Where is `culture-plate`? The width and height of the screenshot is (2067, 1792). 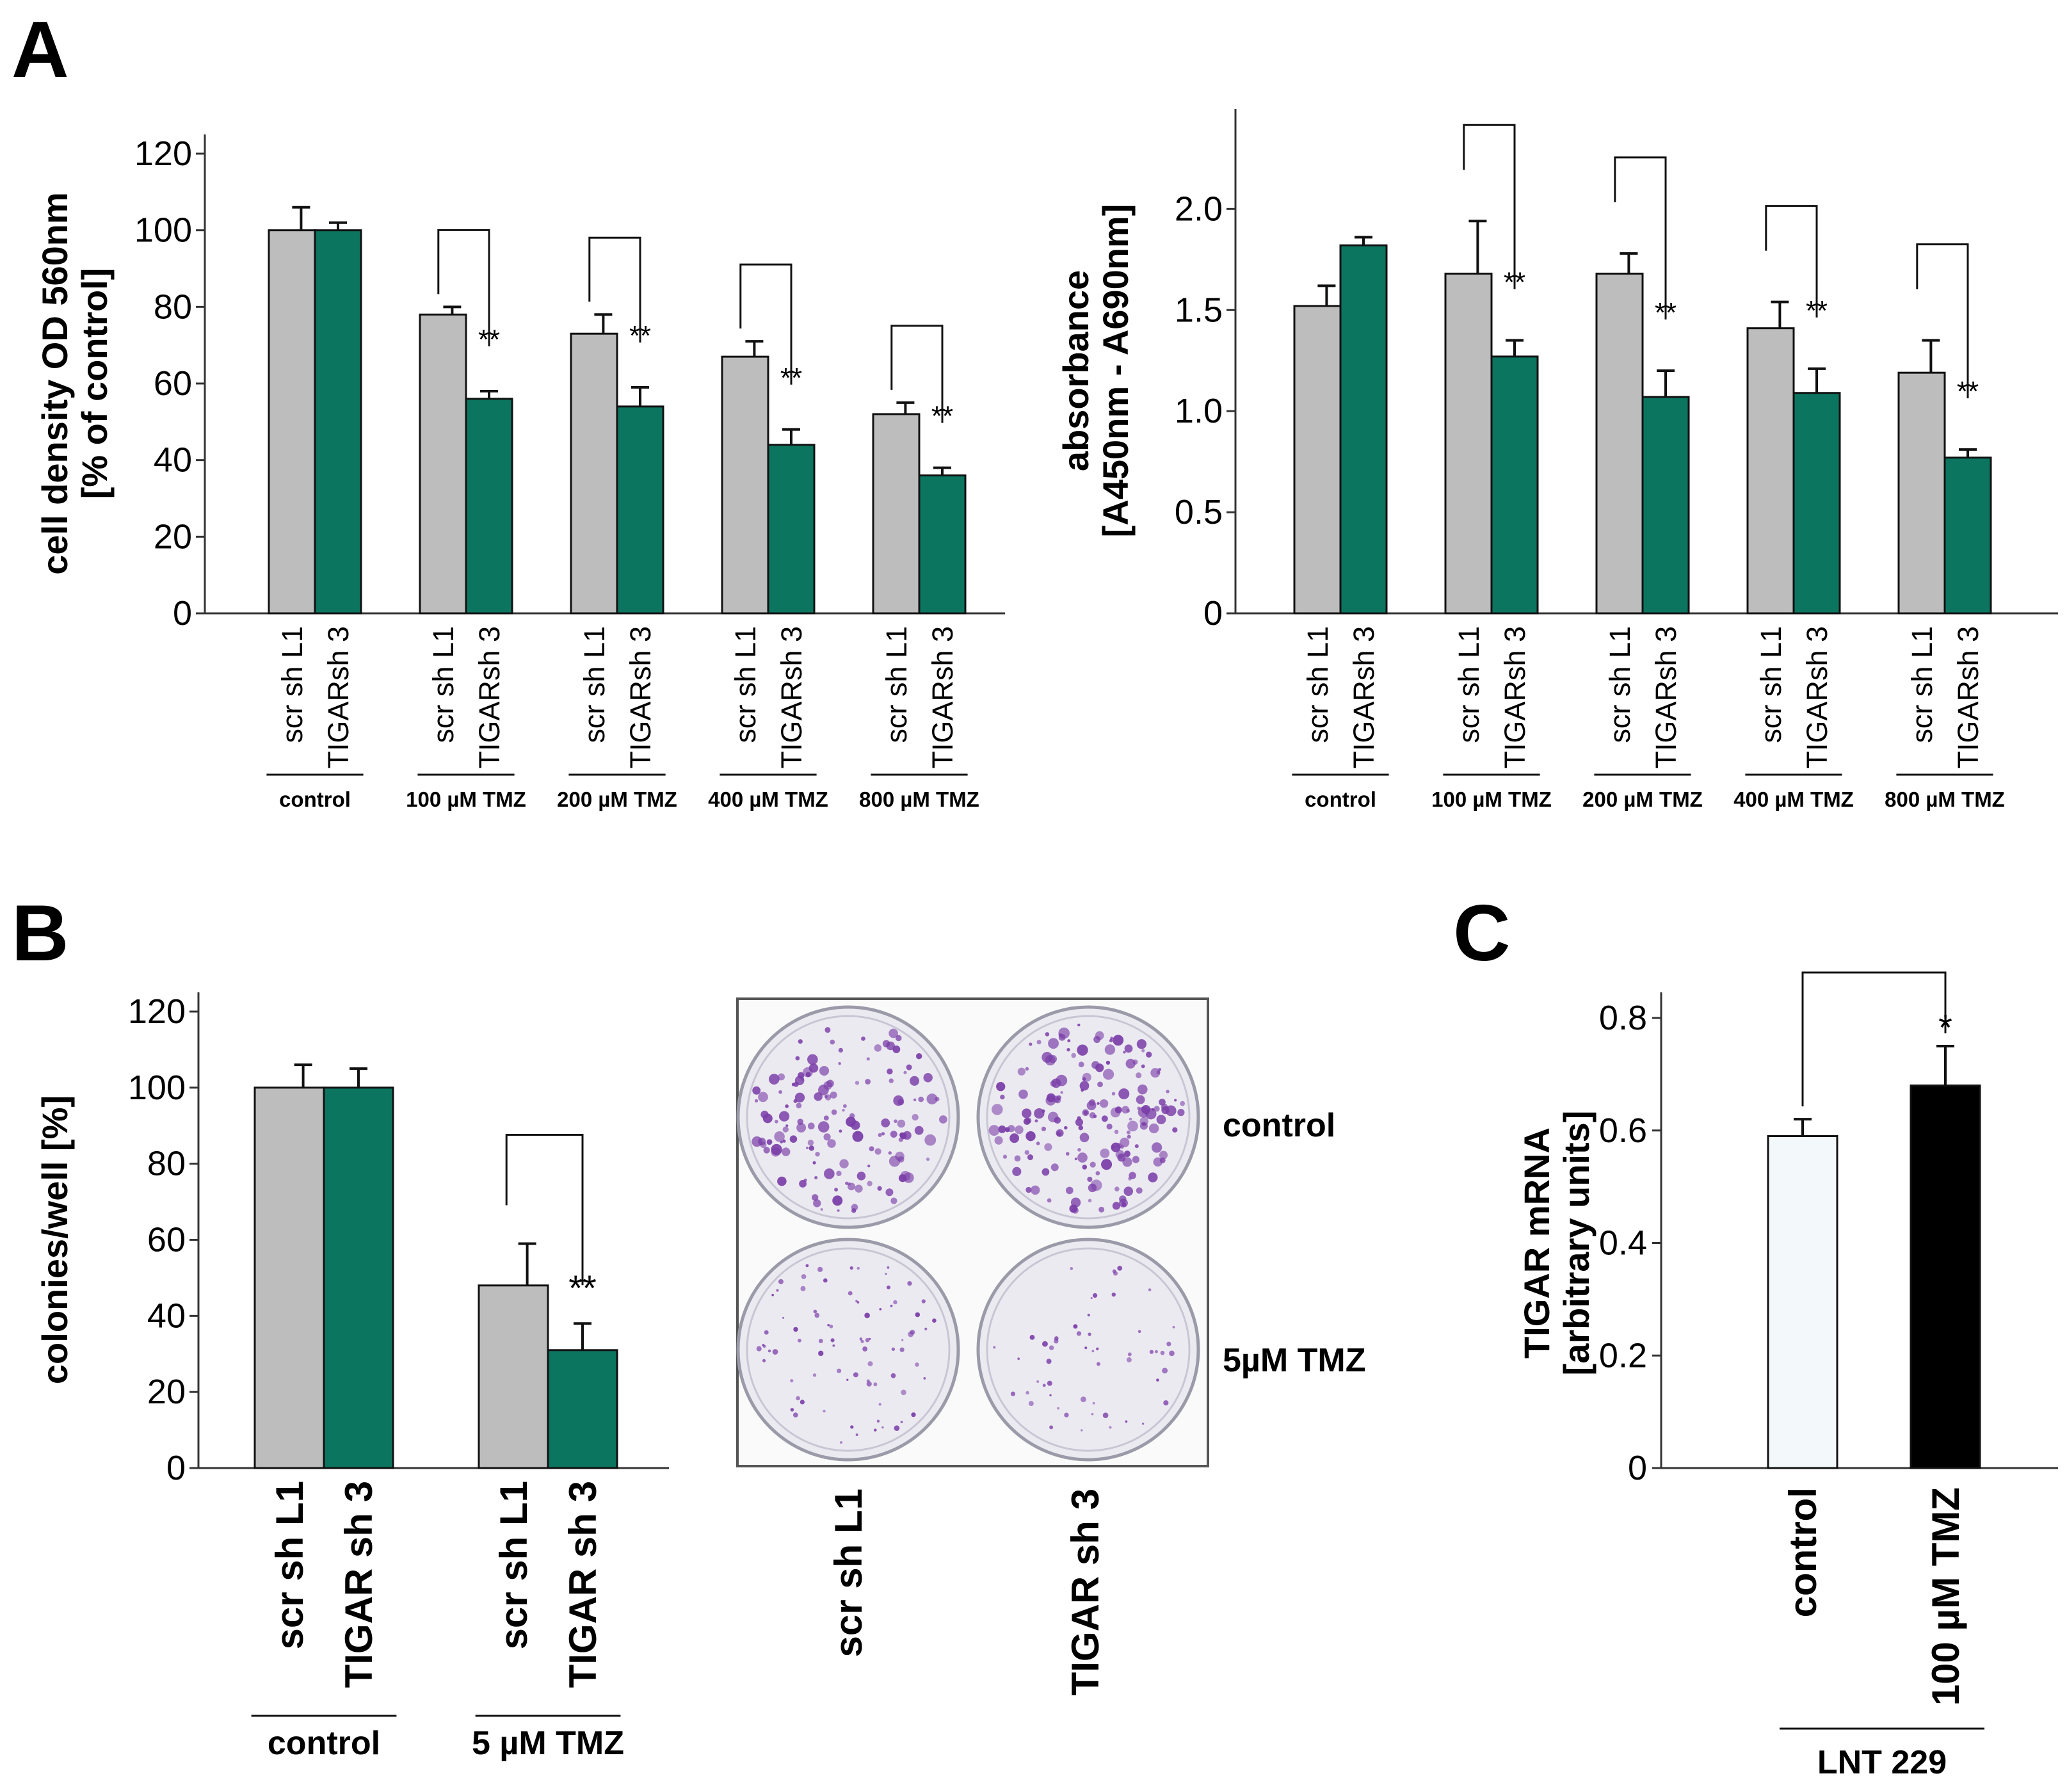 culture-plate is located at coordinates (1088, 1117).